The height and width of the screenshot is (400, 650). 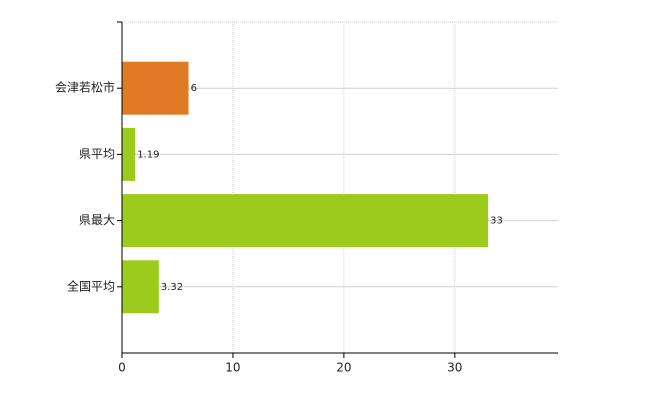 What do you see at coordinates (232, 368) in the screenshot?
I see `x-tick-label: 10` at bounding box center [232, 368].